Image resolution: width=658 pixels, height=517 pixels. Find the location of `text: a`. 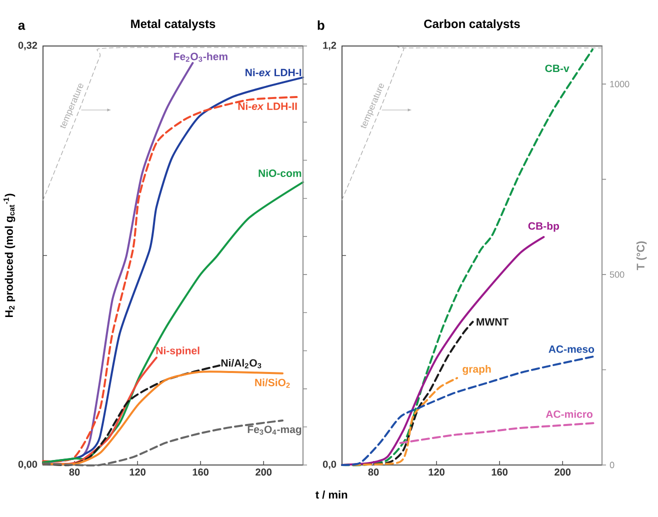

text: a is located at coordinates (22, 26).